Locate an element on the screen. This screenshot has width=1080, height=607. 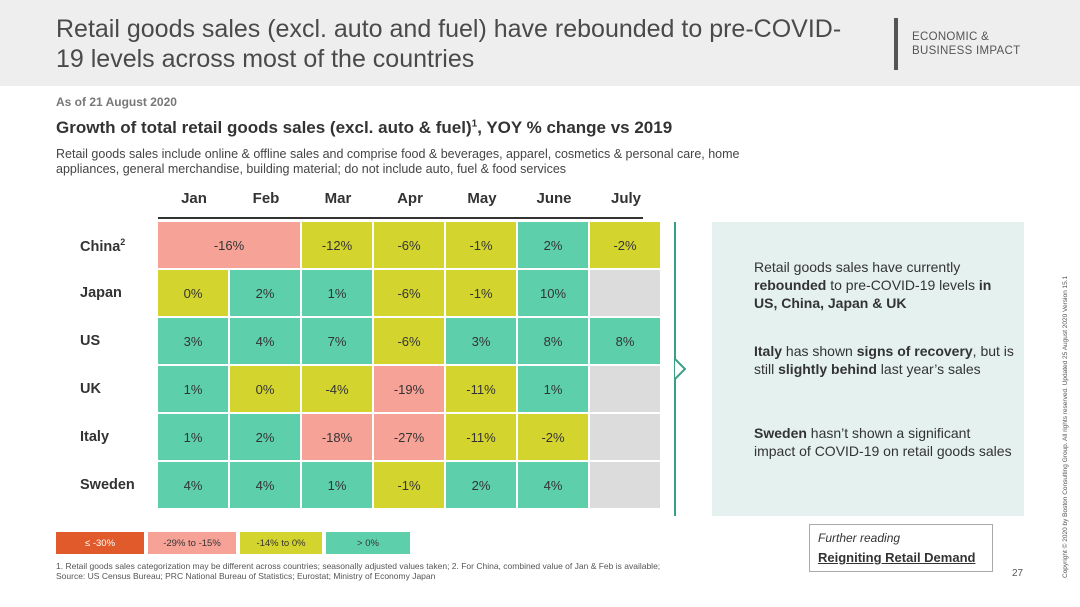
heatmap-cell-us-feb: 4% is located at coordinates (265, 341).